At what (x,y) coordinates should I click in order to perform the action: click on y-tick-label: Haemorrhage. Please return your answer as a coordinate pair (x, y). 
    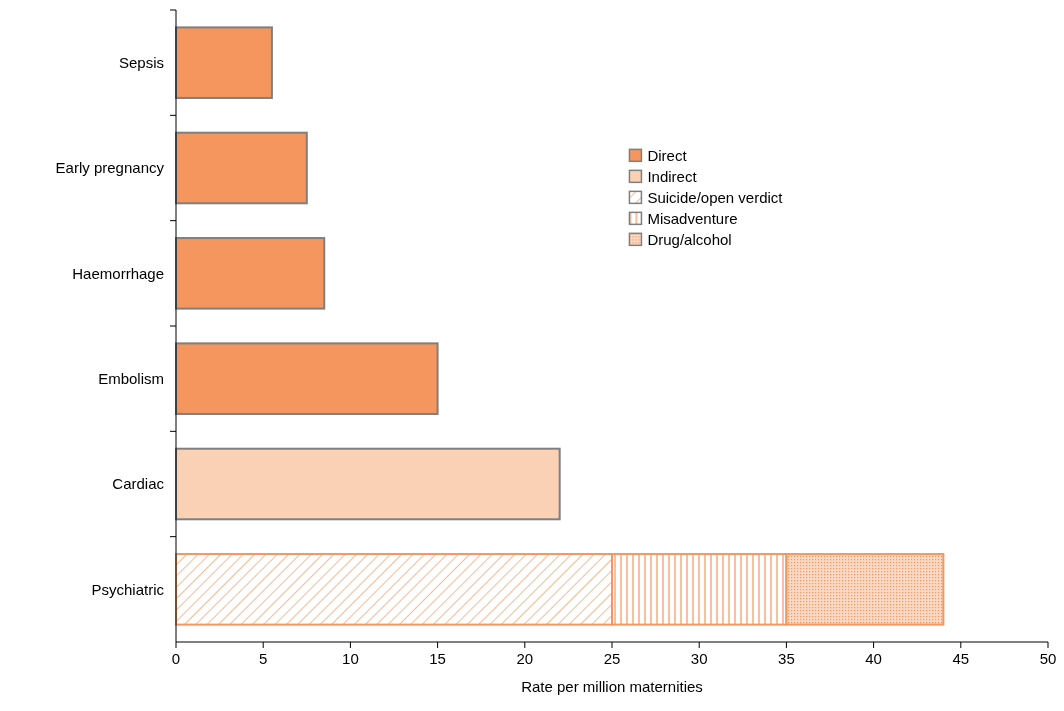
    Looking at the image, I should click on (118, 273).